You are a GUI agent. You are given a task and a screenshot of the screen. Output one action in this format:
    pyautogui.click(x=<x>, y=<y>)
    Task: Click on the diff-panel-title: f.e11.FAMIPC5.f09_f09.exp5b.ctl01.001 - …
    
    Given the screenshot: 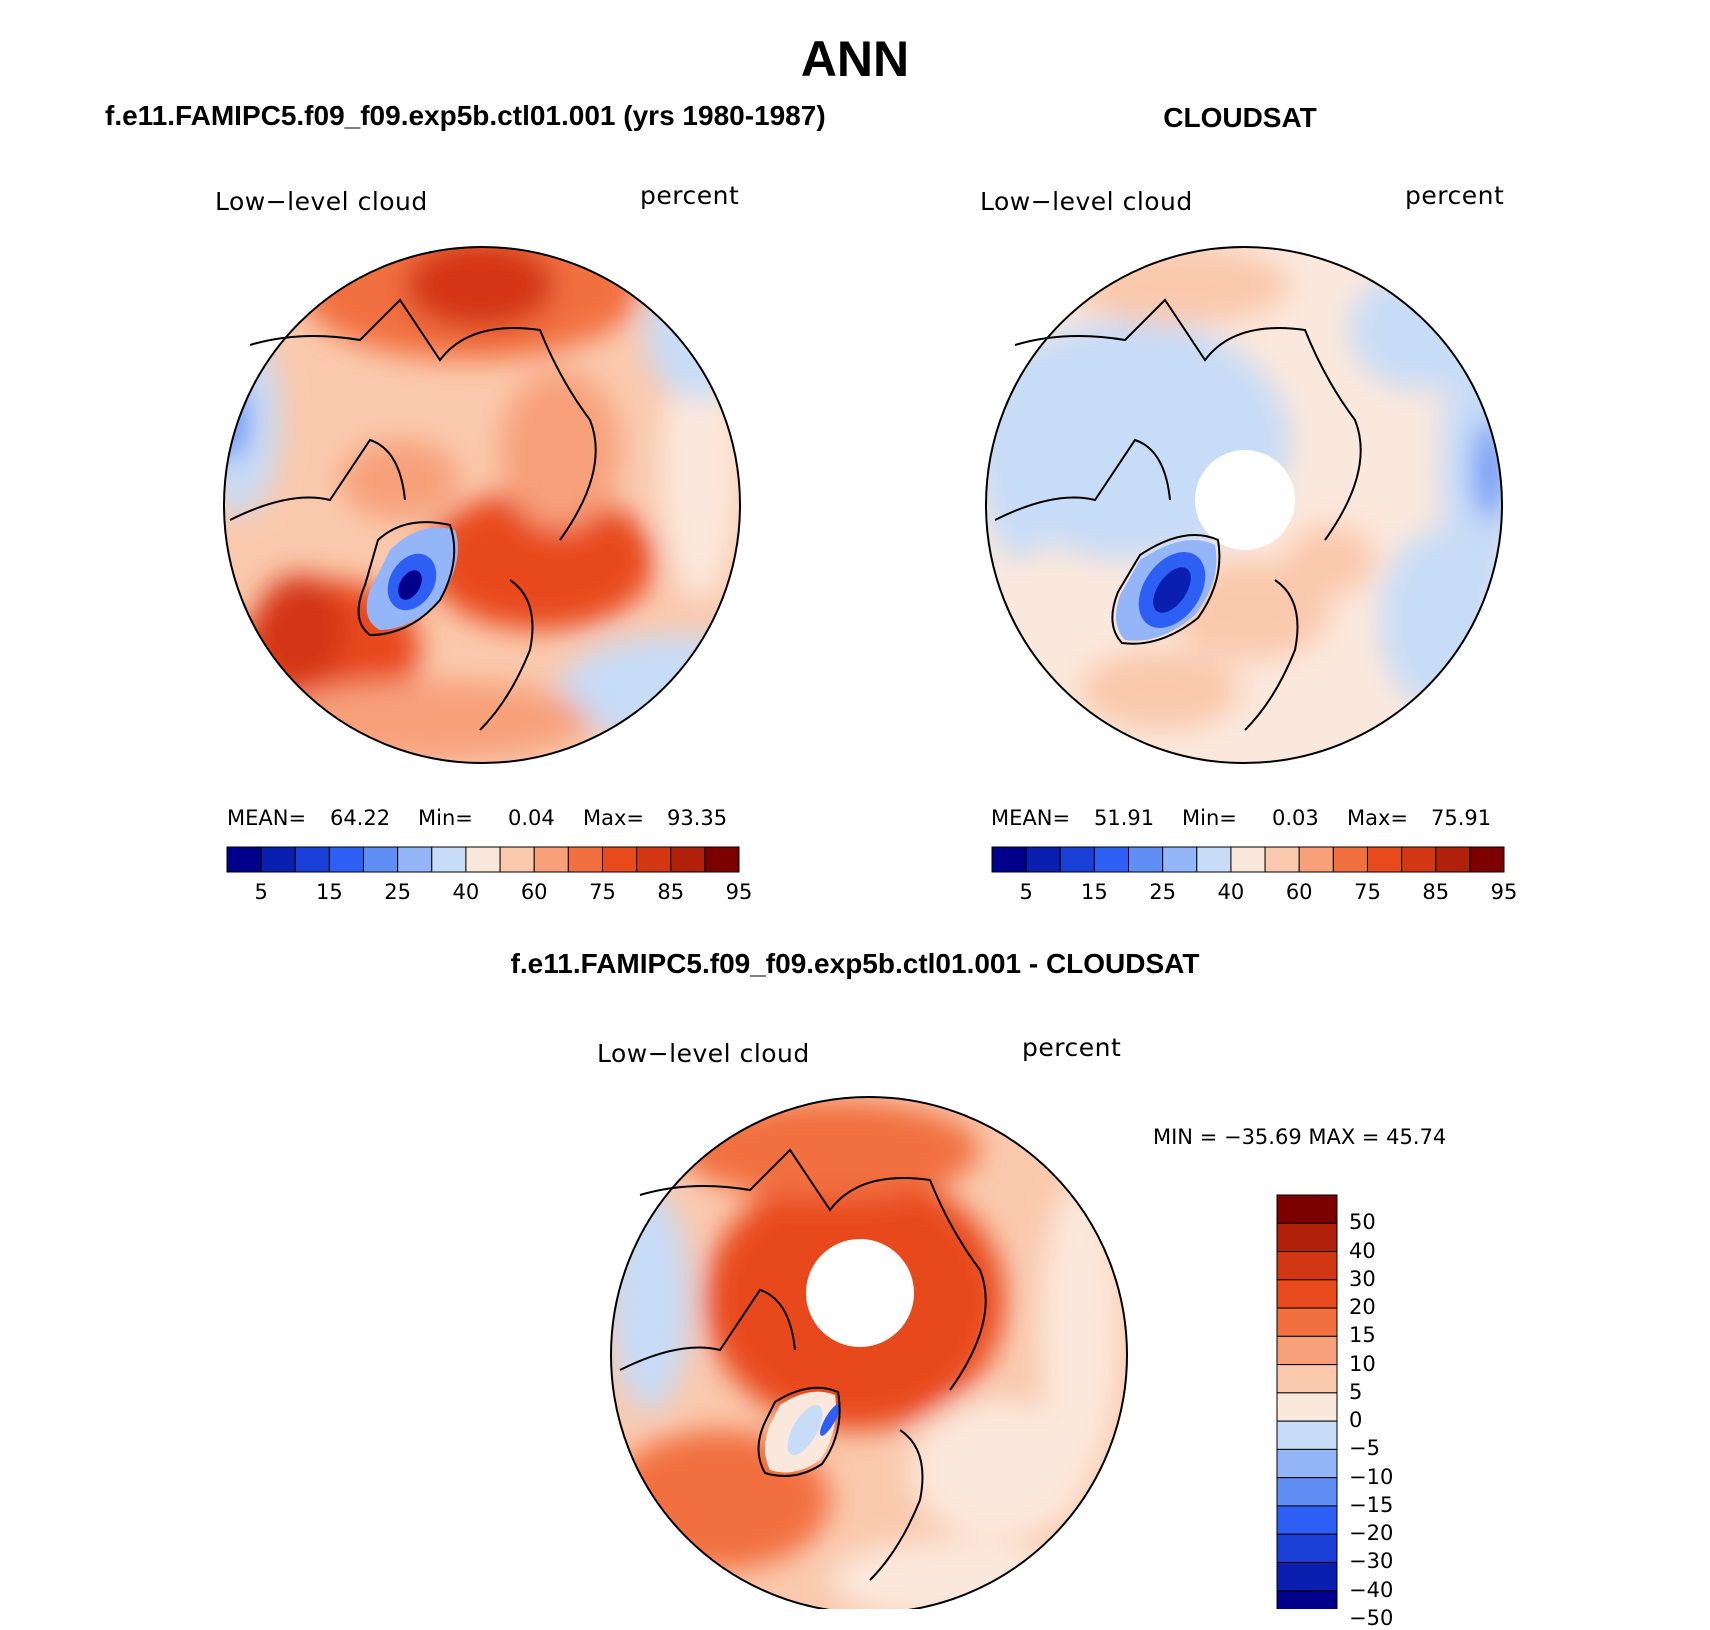 What is the action you would take?
    pyautogui.click(x=855, y=963)
    